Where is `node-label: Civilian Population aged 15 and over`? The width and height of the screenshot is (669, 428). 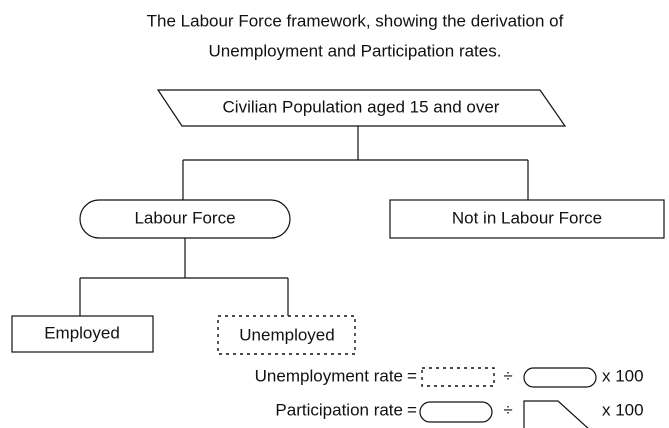
node-label: Civilian Population aged 15 and over is located at coordinates (361, 106).